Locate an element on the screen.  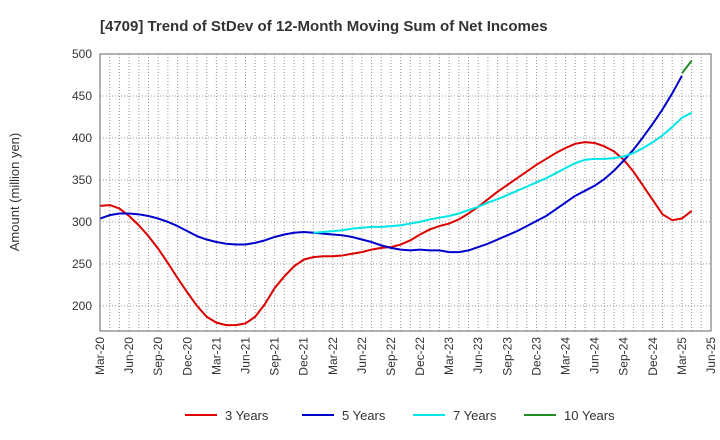
x-tick-label: Jun-25 is located at coordinates (711, 355).